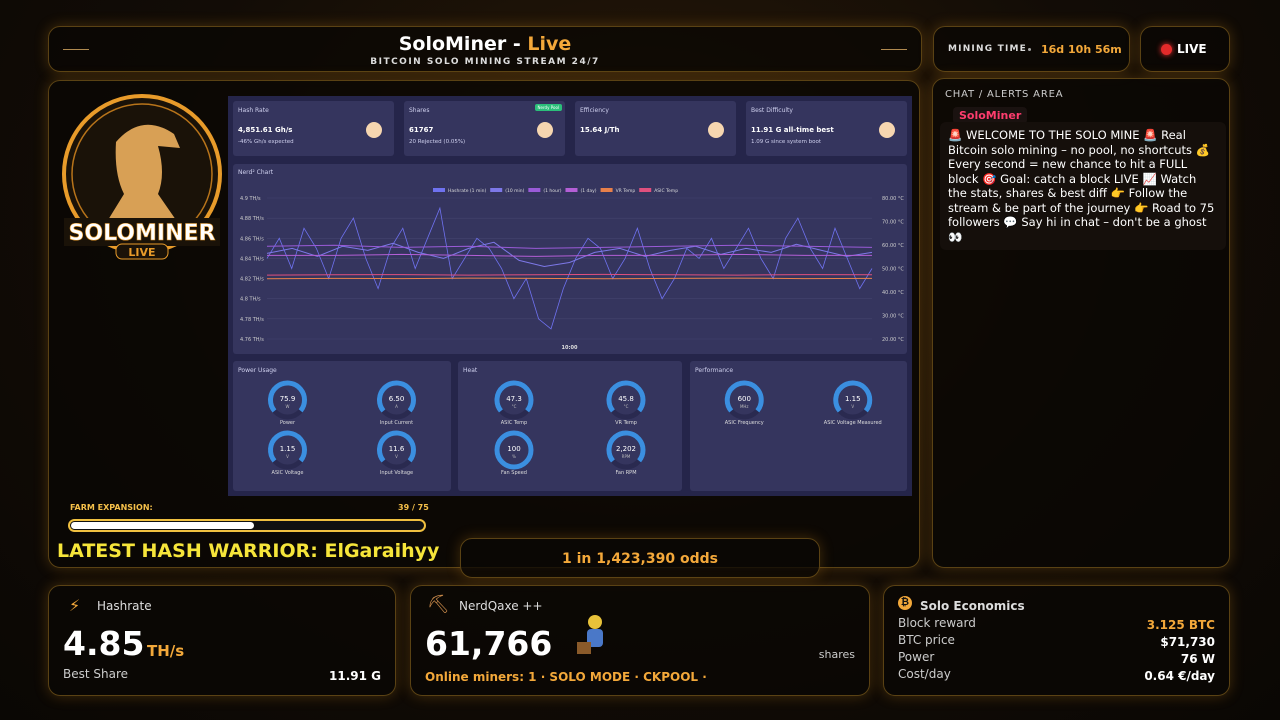  Describe the element at coordinates (396, 473) in the screenshot. I see `gauge-label: Input Voltage` at that location.